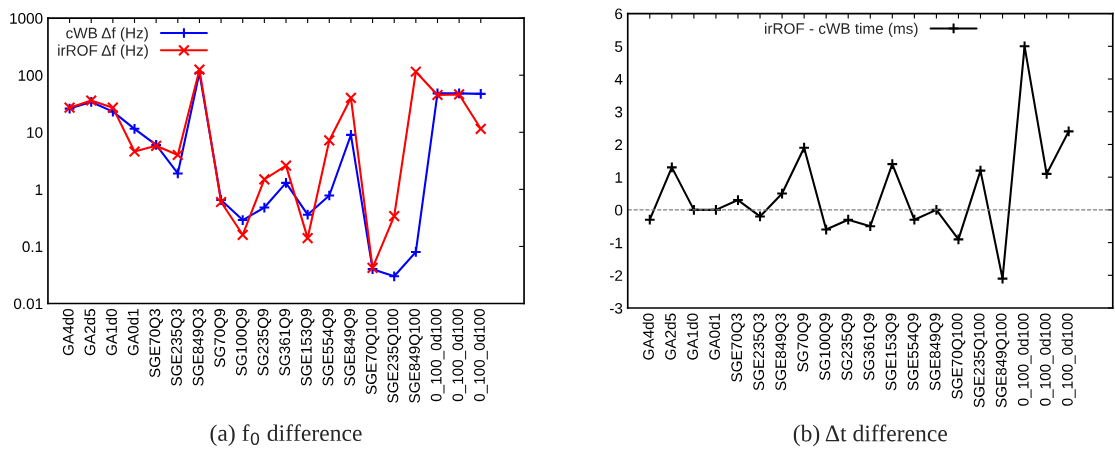 The height and width of the screenshot is (453, 1115). I want to click on y-tick-label: 0.1, so click(32, 247).